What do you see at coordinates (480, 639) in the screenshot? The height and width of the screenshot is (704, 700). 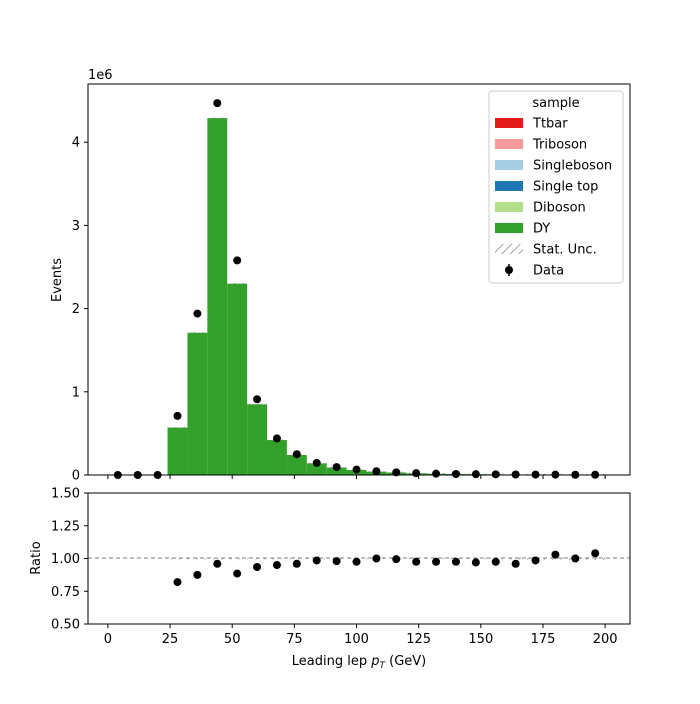 I see `xtick-label: 150` at bounding box center [480, 639].